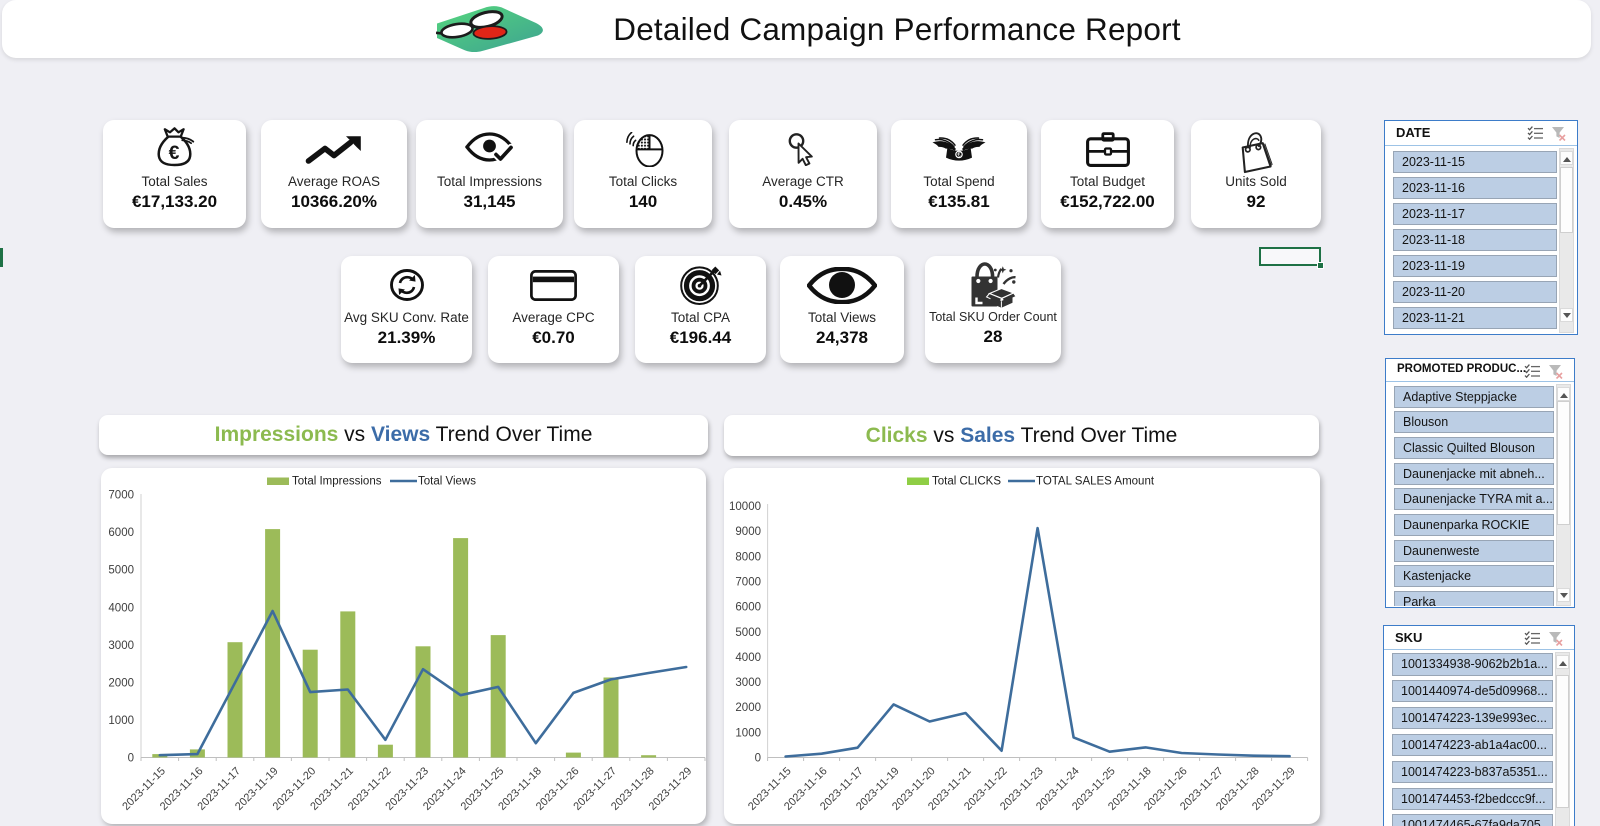 Image resolution: width=1600 pixels, height=826 pixels. I want to click on svg-text: TOTAL SALES Amount, so click(1095, 482).